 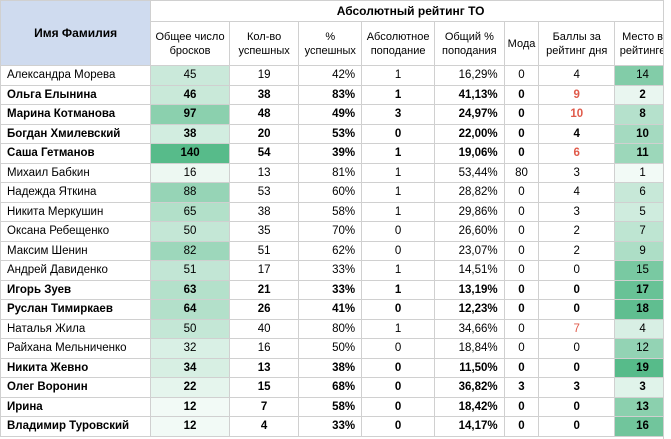 I want to click on cell-throws: 34, so click(x=190, y=367).